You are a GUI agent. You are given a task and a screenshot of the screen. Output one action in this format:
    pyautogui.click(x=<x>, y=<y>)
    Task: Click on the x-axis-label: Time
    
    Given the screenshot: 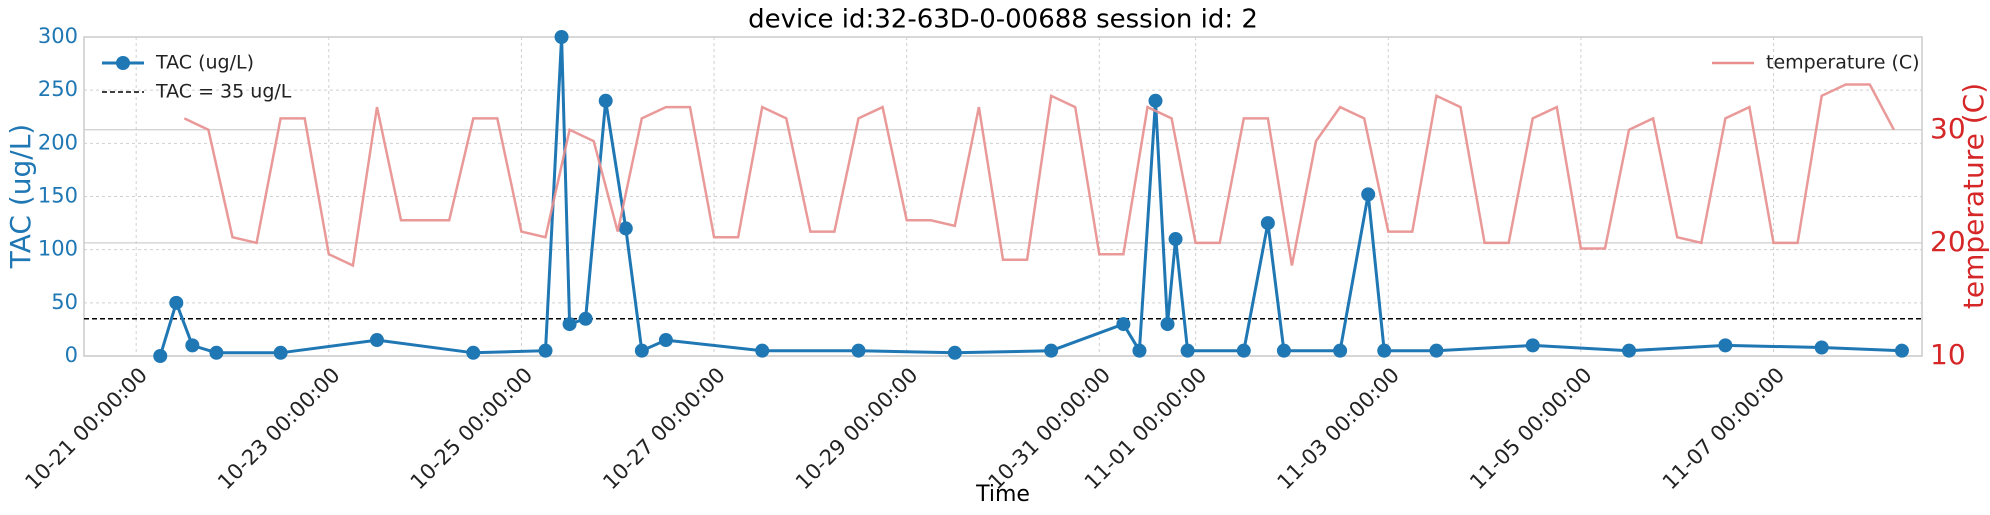 What is the action you would take?
    pyautogui.click(x=1002, y=494)
    